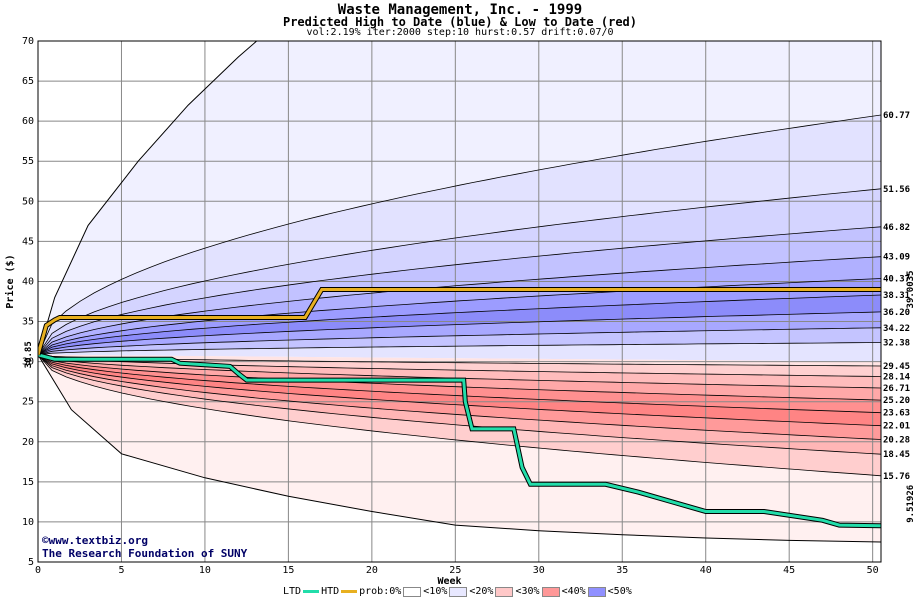  What do you see at coordinates (28, 161) in the screenshot?
I see `y-tick-label-10: 55` at bounding box center [28, 161].